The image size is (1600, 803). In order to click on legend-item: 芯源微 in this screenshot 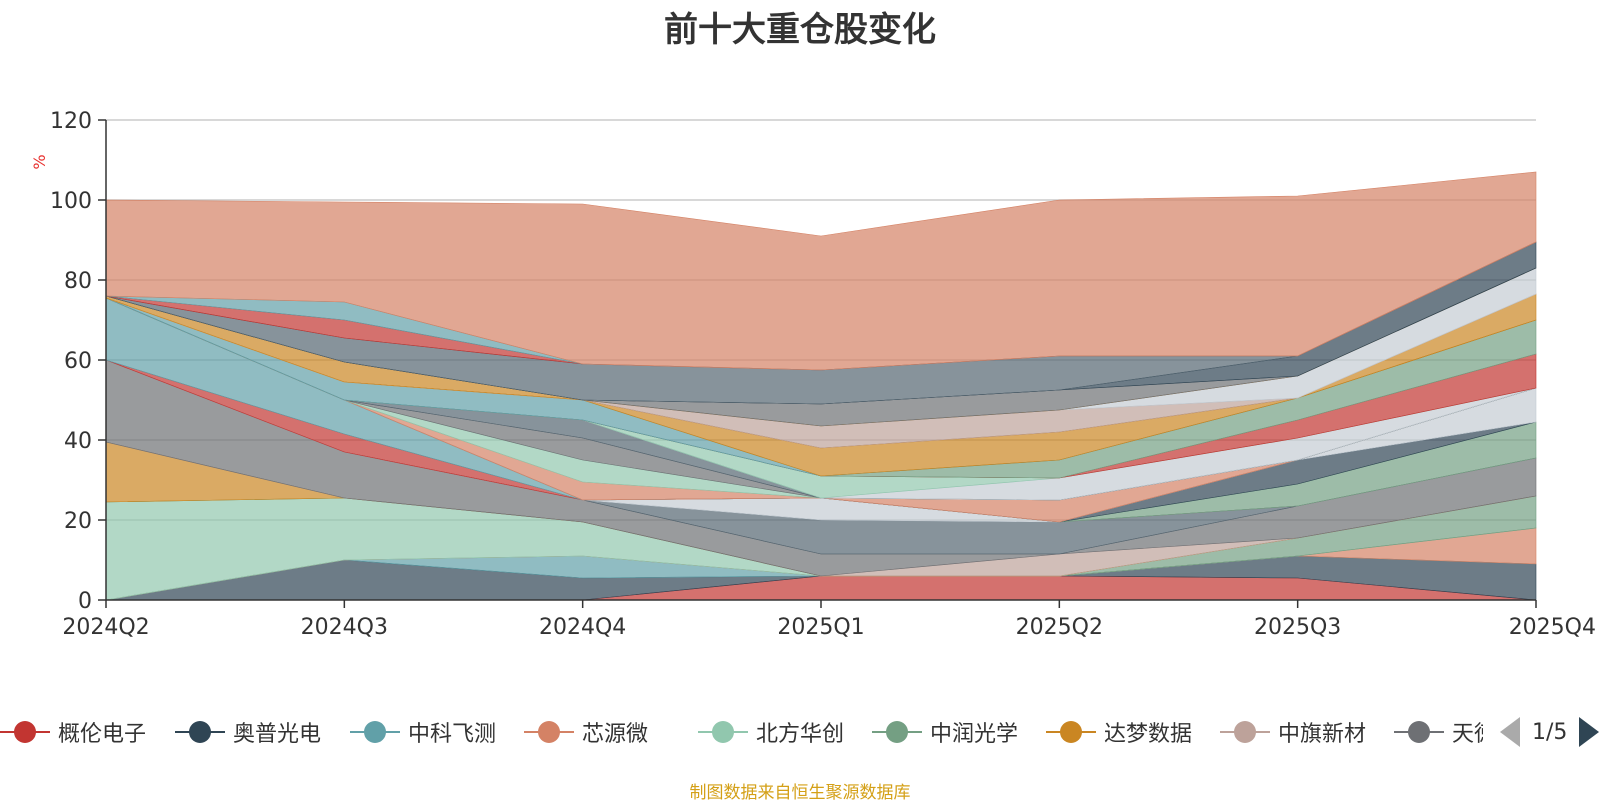, I will do `click(586, 732)`.